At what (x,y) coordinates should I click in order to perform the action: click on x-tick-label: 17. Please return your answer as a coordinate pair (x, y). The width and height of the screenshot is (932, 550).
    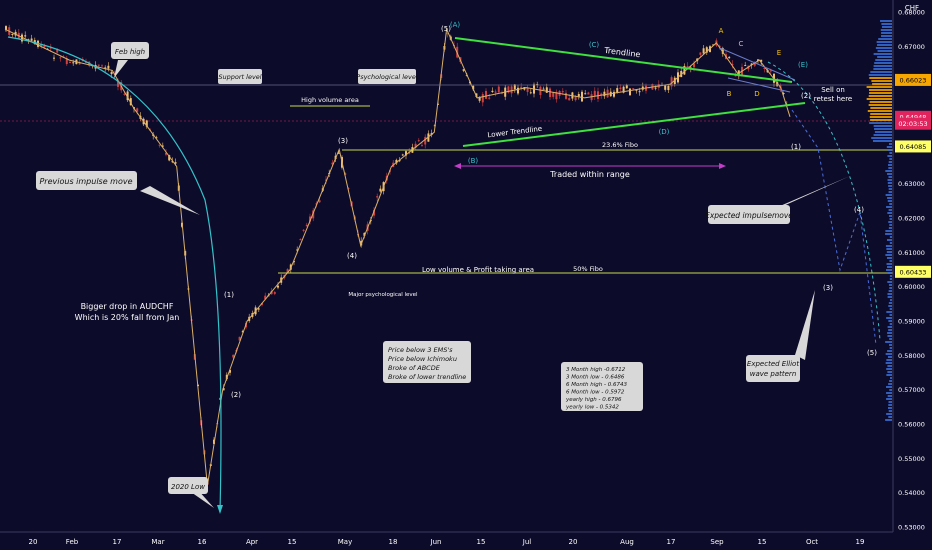
    Looking at the image, I should click on (117, 542).